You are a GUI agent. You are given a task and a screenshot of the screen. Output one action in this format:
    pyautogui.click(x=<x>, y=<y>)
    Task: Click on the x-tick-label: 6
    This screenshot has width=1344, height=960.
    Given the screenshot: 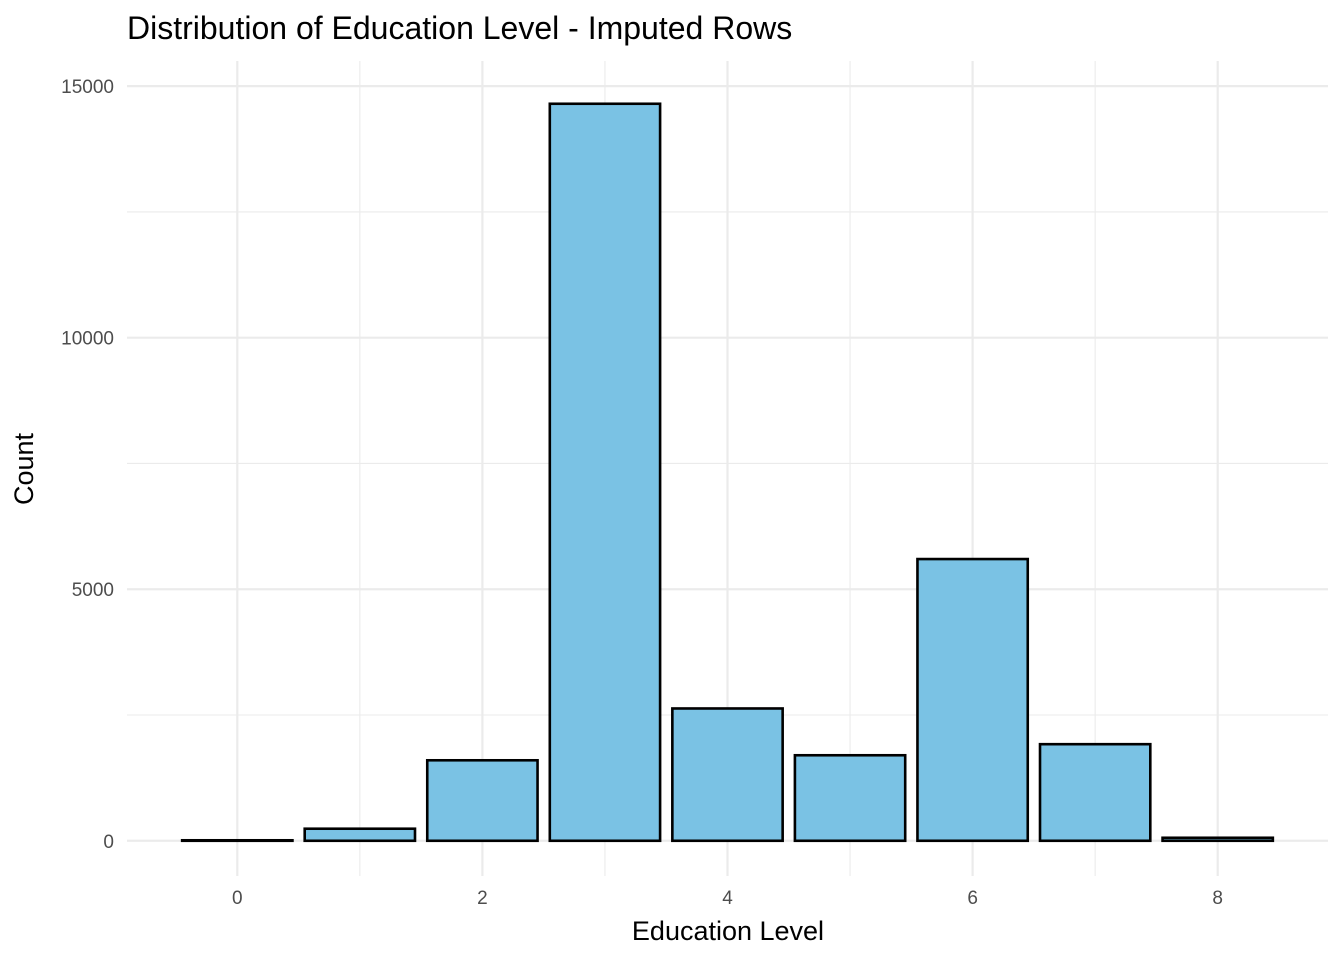 What is the action you would take?
    pyautogui.click(x=972, y=898)
    